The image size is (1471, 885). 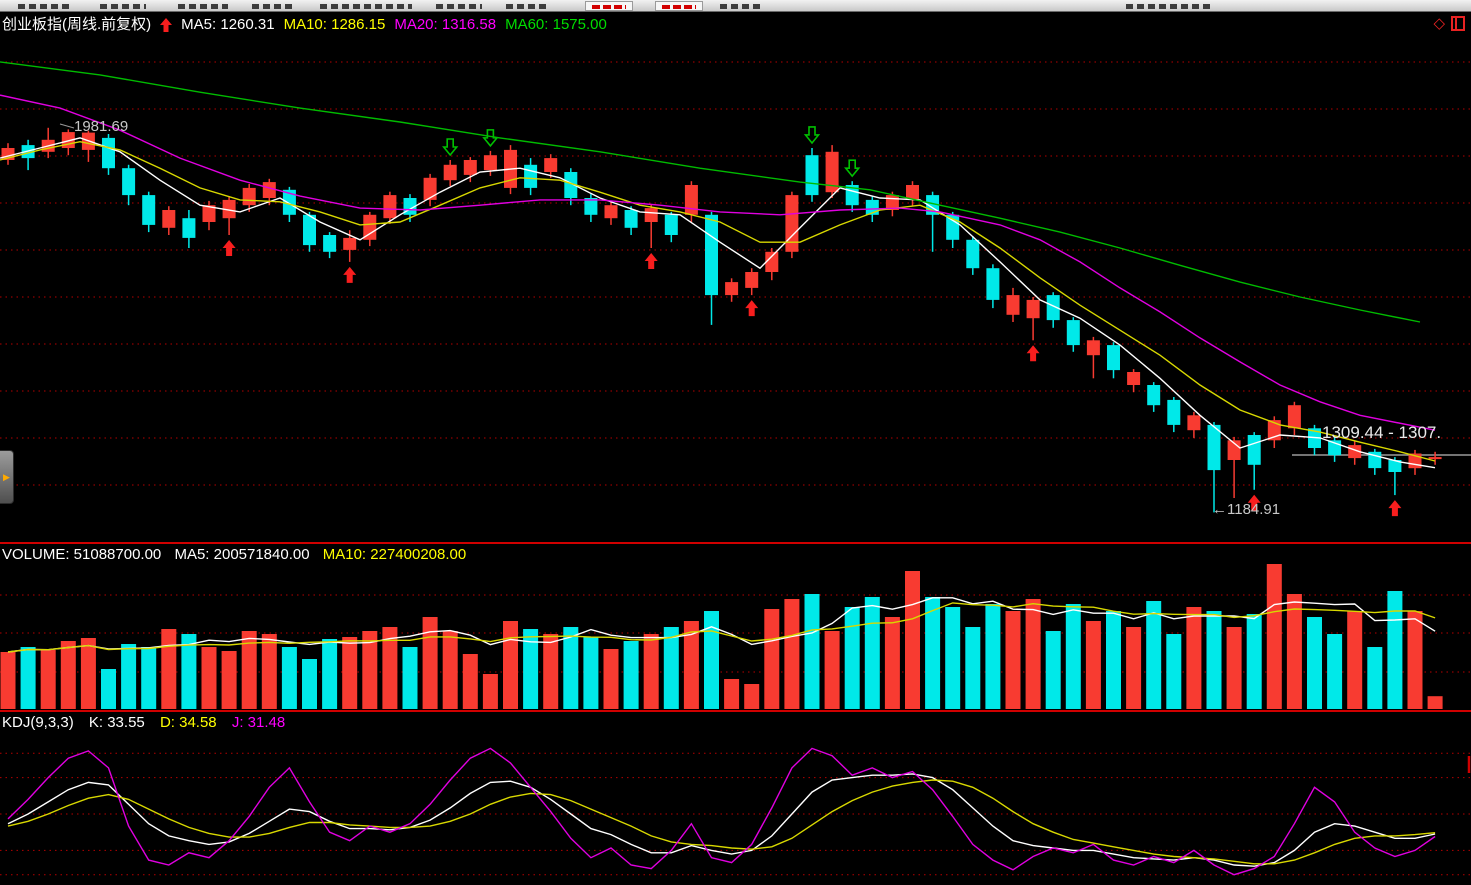 What do you see at coordinates (116, 722) in the screenshot?
I see `kdj-k-label: K: 33.55` at bounding box center [116, 722].